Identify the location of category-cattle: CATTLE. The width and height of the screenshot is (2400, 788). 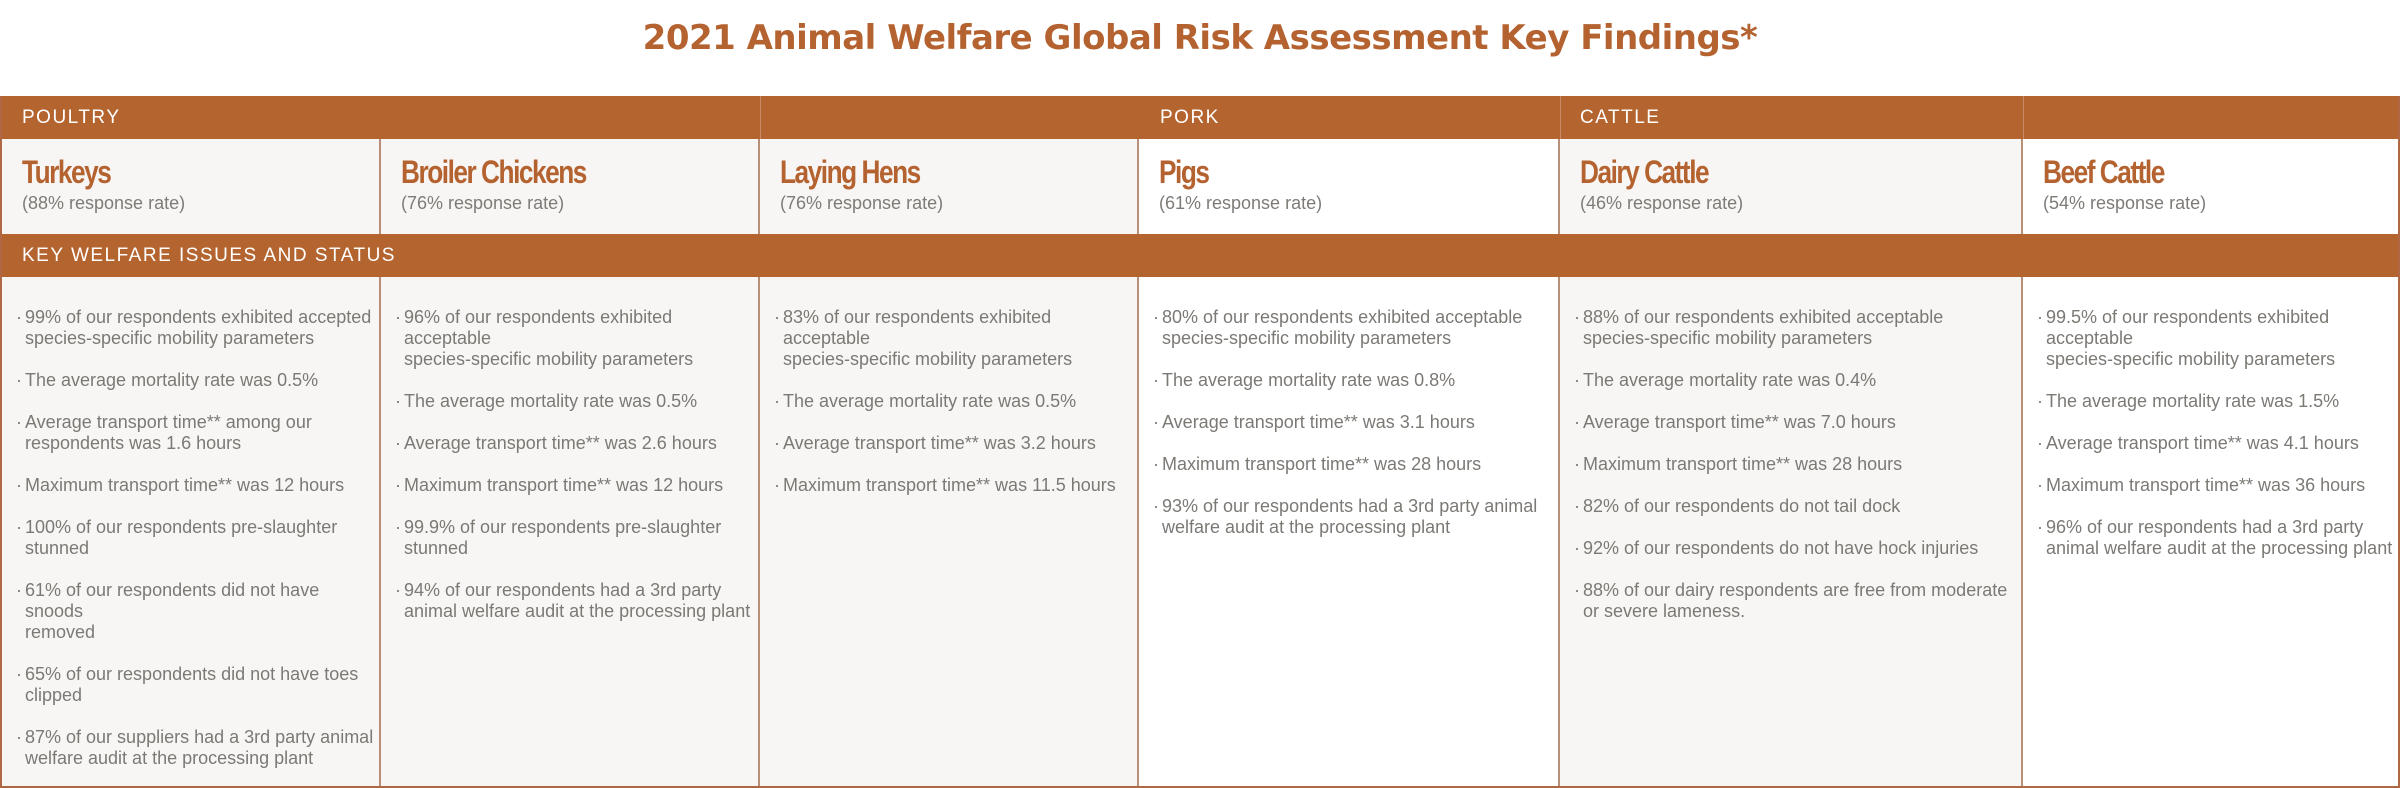
(1620, 117).